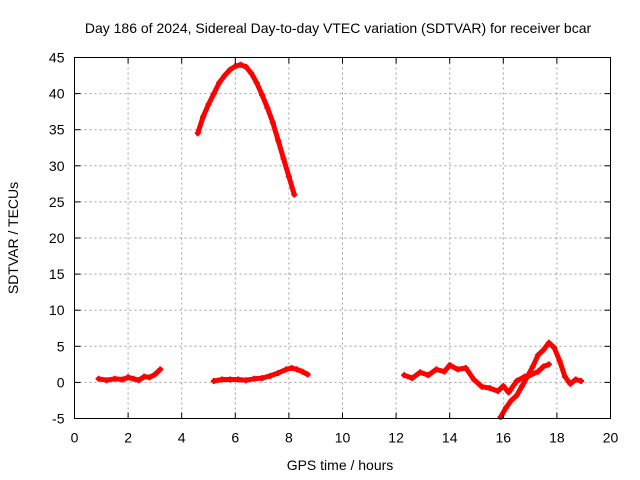 Image resolution: width=640 pixels, height=480 pixels. What do you see at coordinates (396, 438) in the screenshot?
I see `x-tick-label: 12` at bounding box center [396, 438].